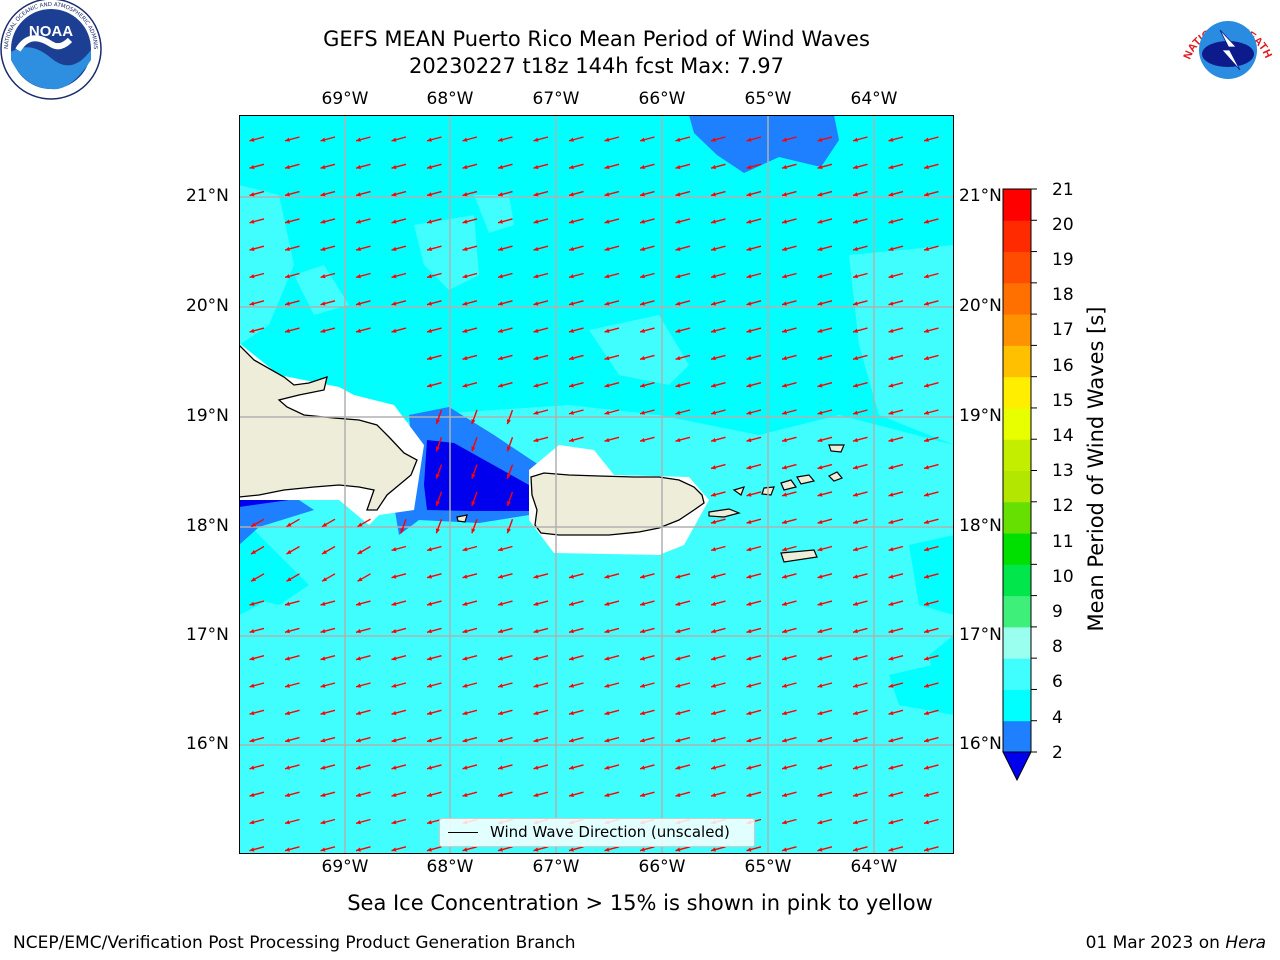 This screenshot has width=1280, height=960. I want to click on colorbar-tick: 4, so click(1057, 718).